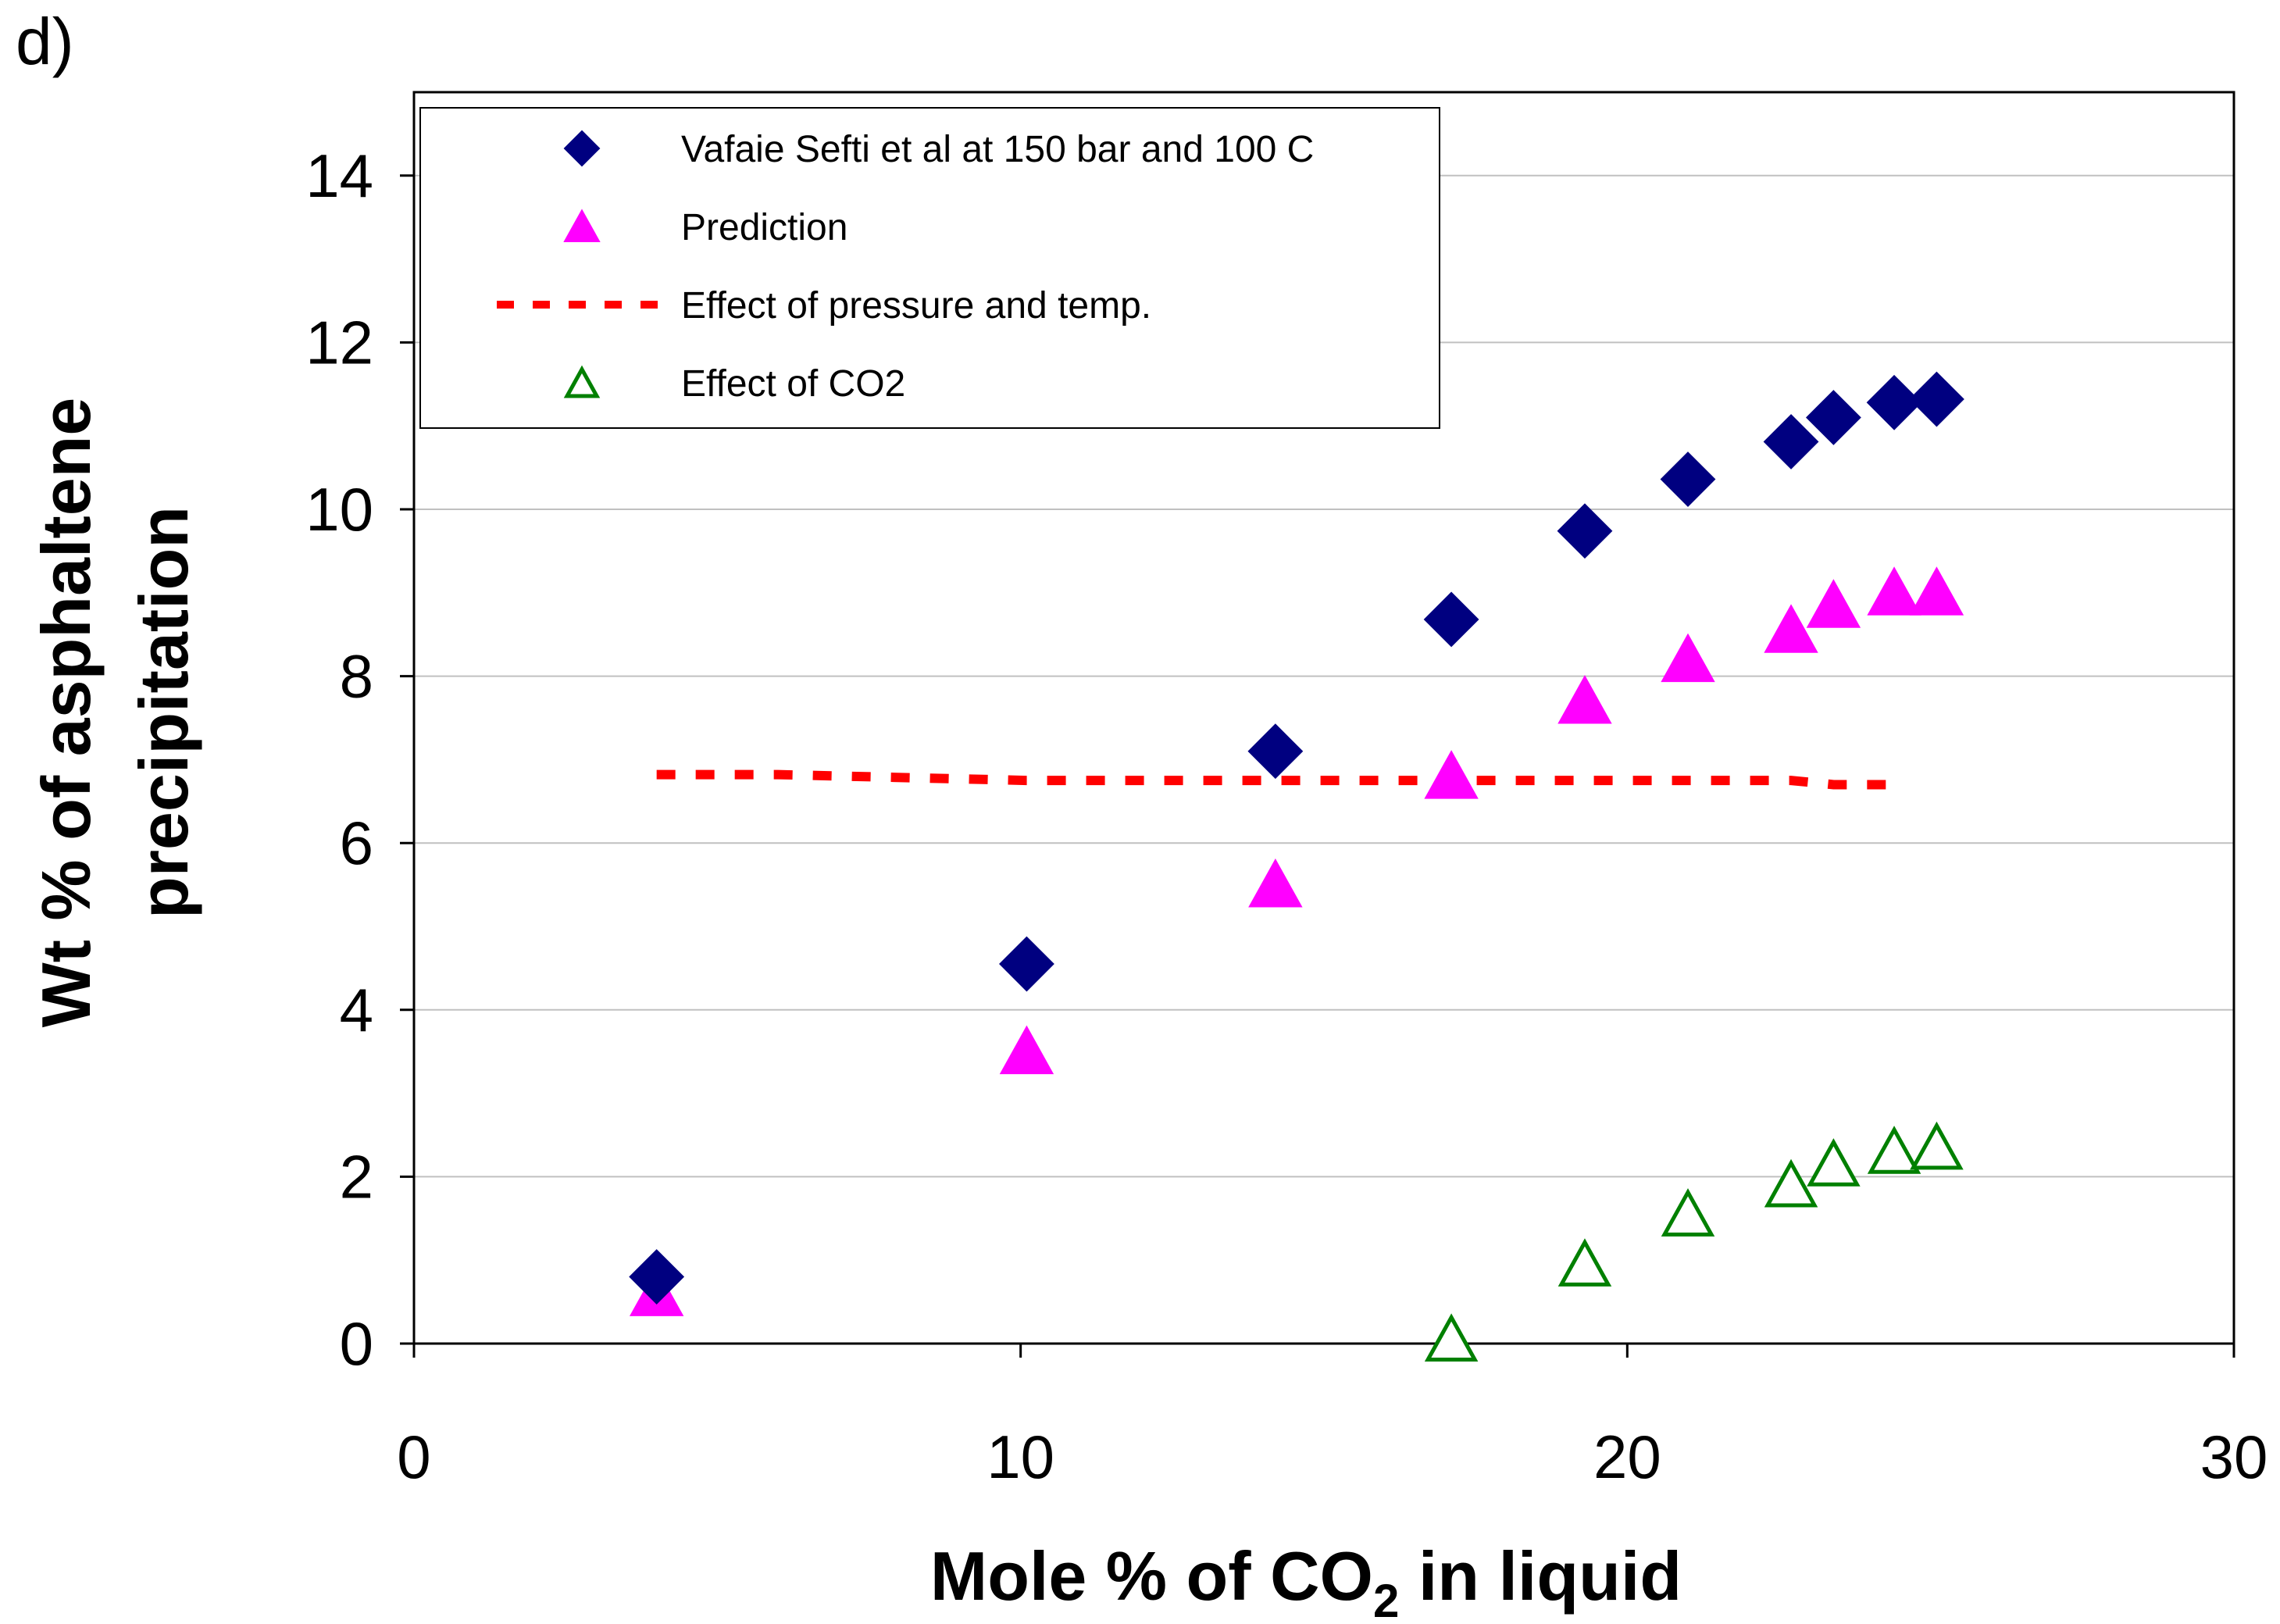 The image size is (2280, 1624). What do you see at coordinates (1020, 1456) in the screenshot?
I see `x-tick-label: 10` at bounding box center [1020, 1456].